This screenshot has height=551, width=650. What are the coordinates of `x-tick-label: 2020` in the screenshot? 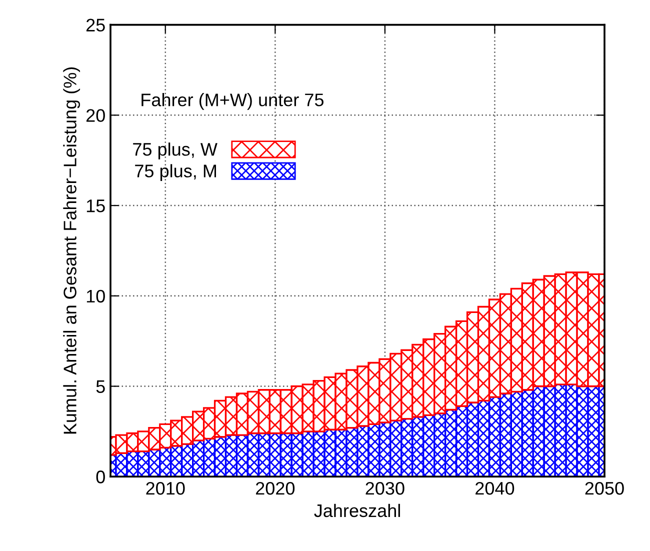 It's located at (275, 488).